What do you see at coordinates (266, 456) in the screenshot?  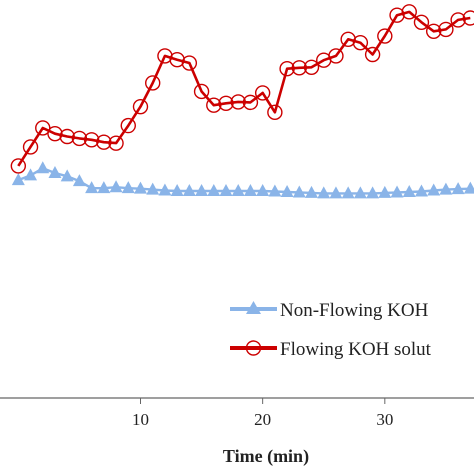 I see `x-axis-title: Time (min)` at bounding box center [266, 456].